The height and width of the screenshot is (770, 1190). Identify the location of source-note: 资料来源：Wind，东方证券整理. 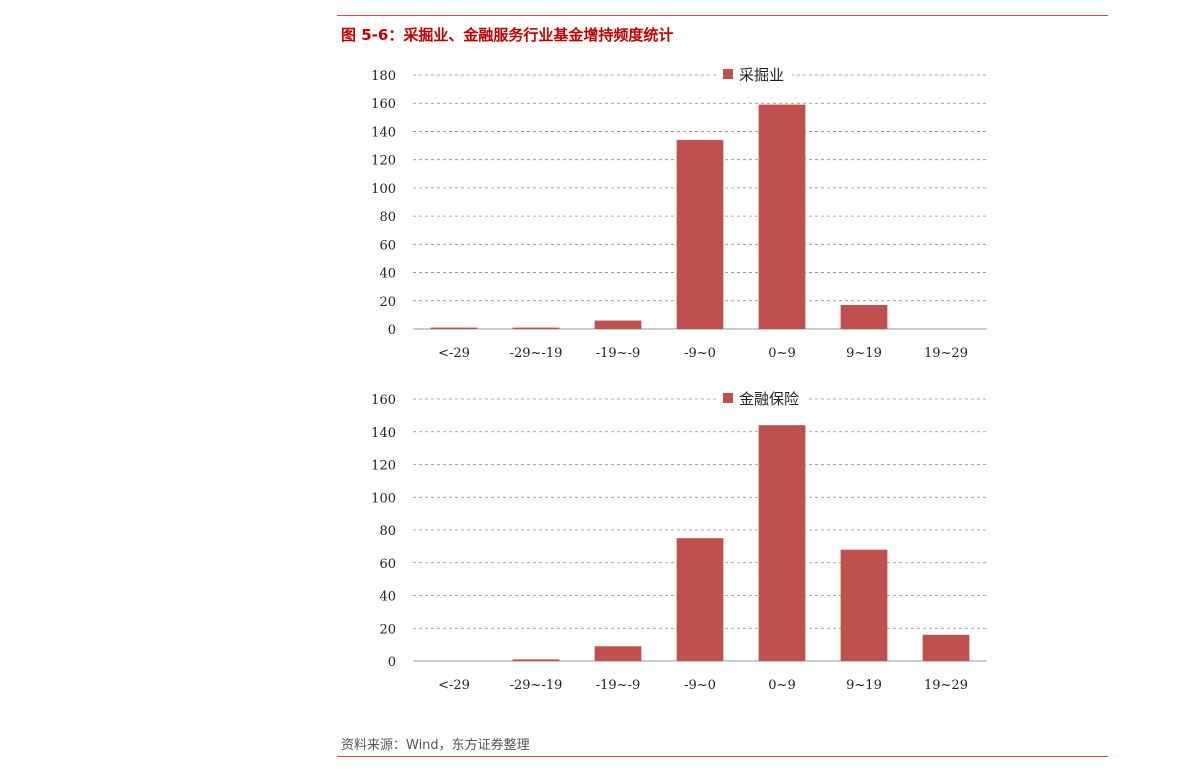
(435, 745).